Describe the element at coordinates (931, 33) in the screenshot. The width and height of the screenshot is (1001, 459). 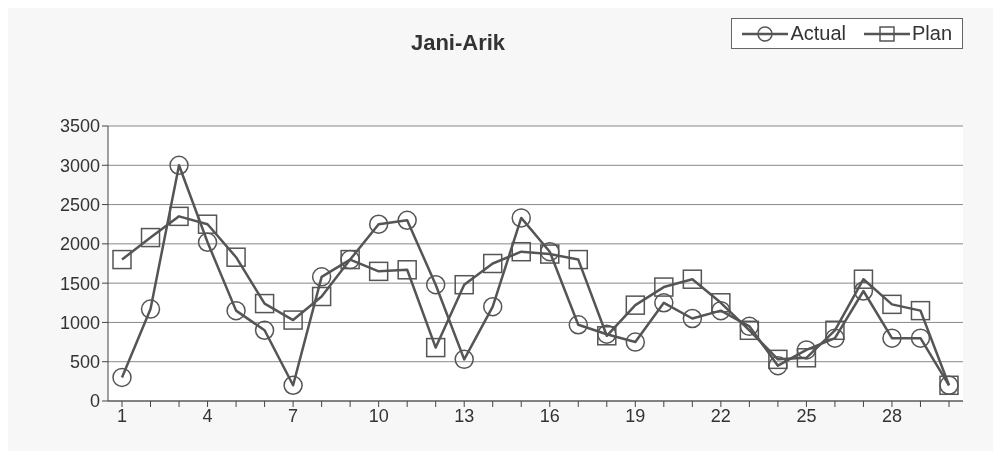
I see `legend-label: Plan` at that location.